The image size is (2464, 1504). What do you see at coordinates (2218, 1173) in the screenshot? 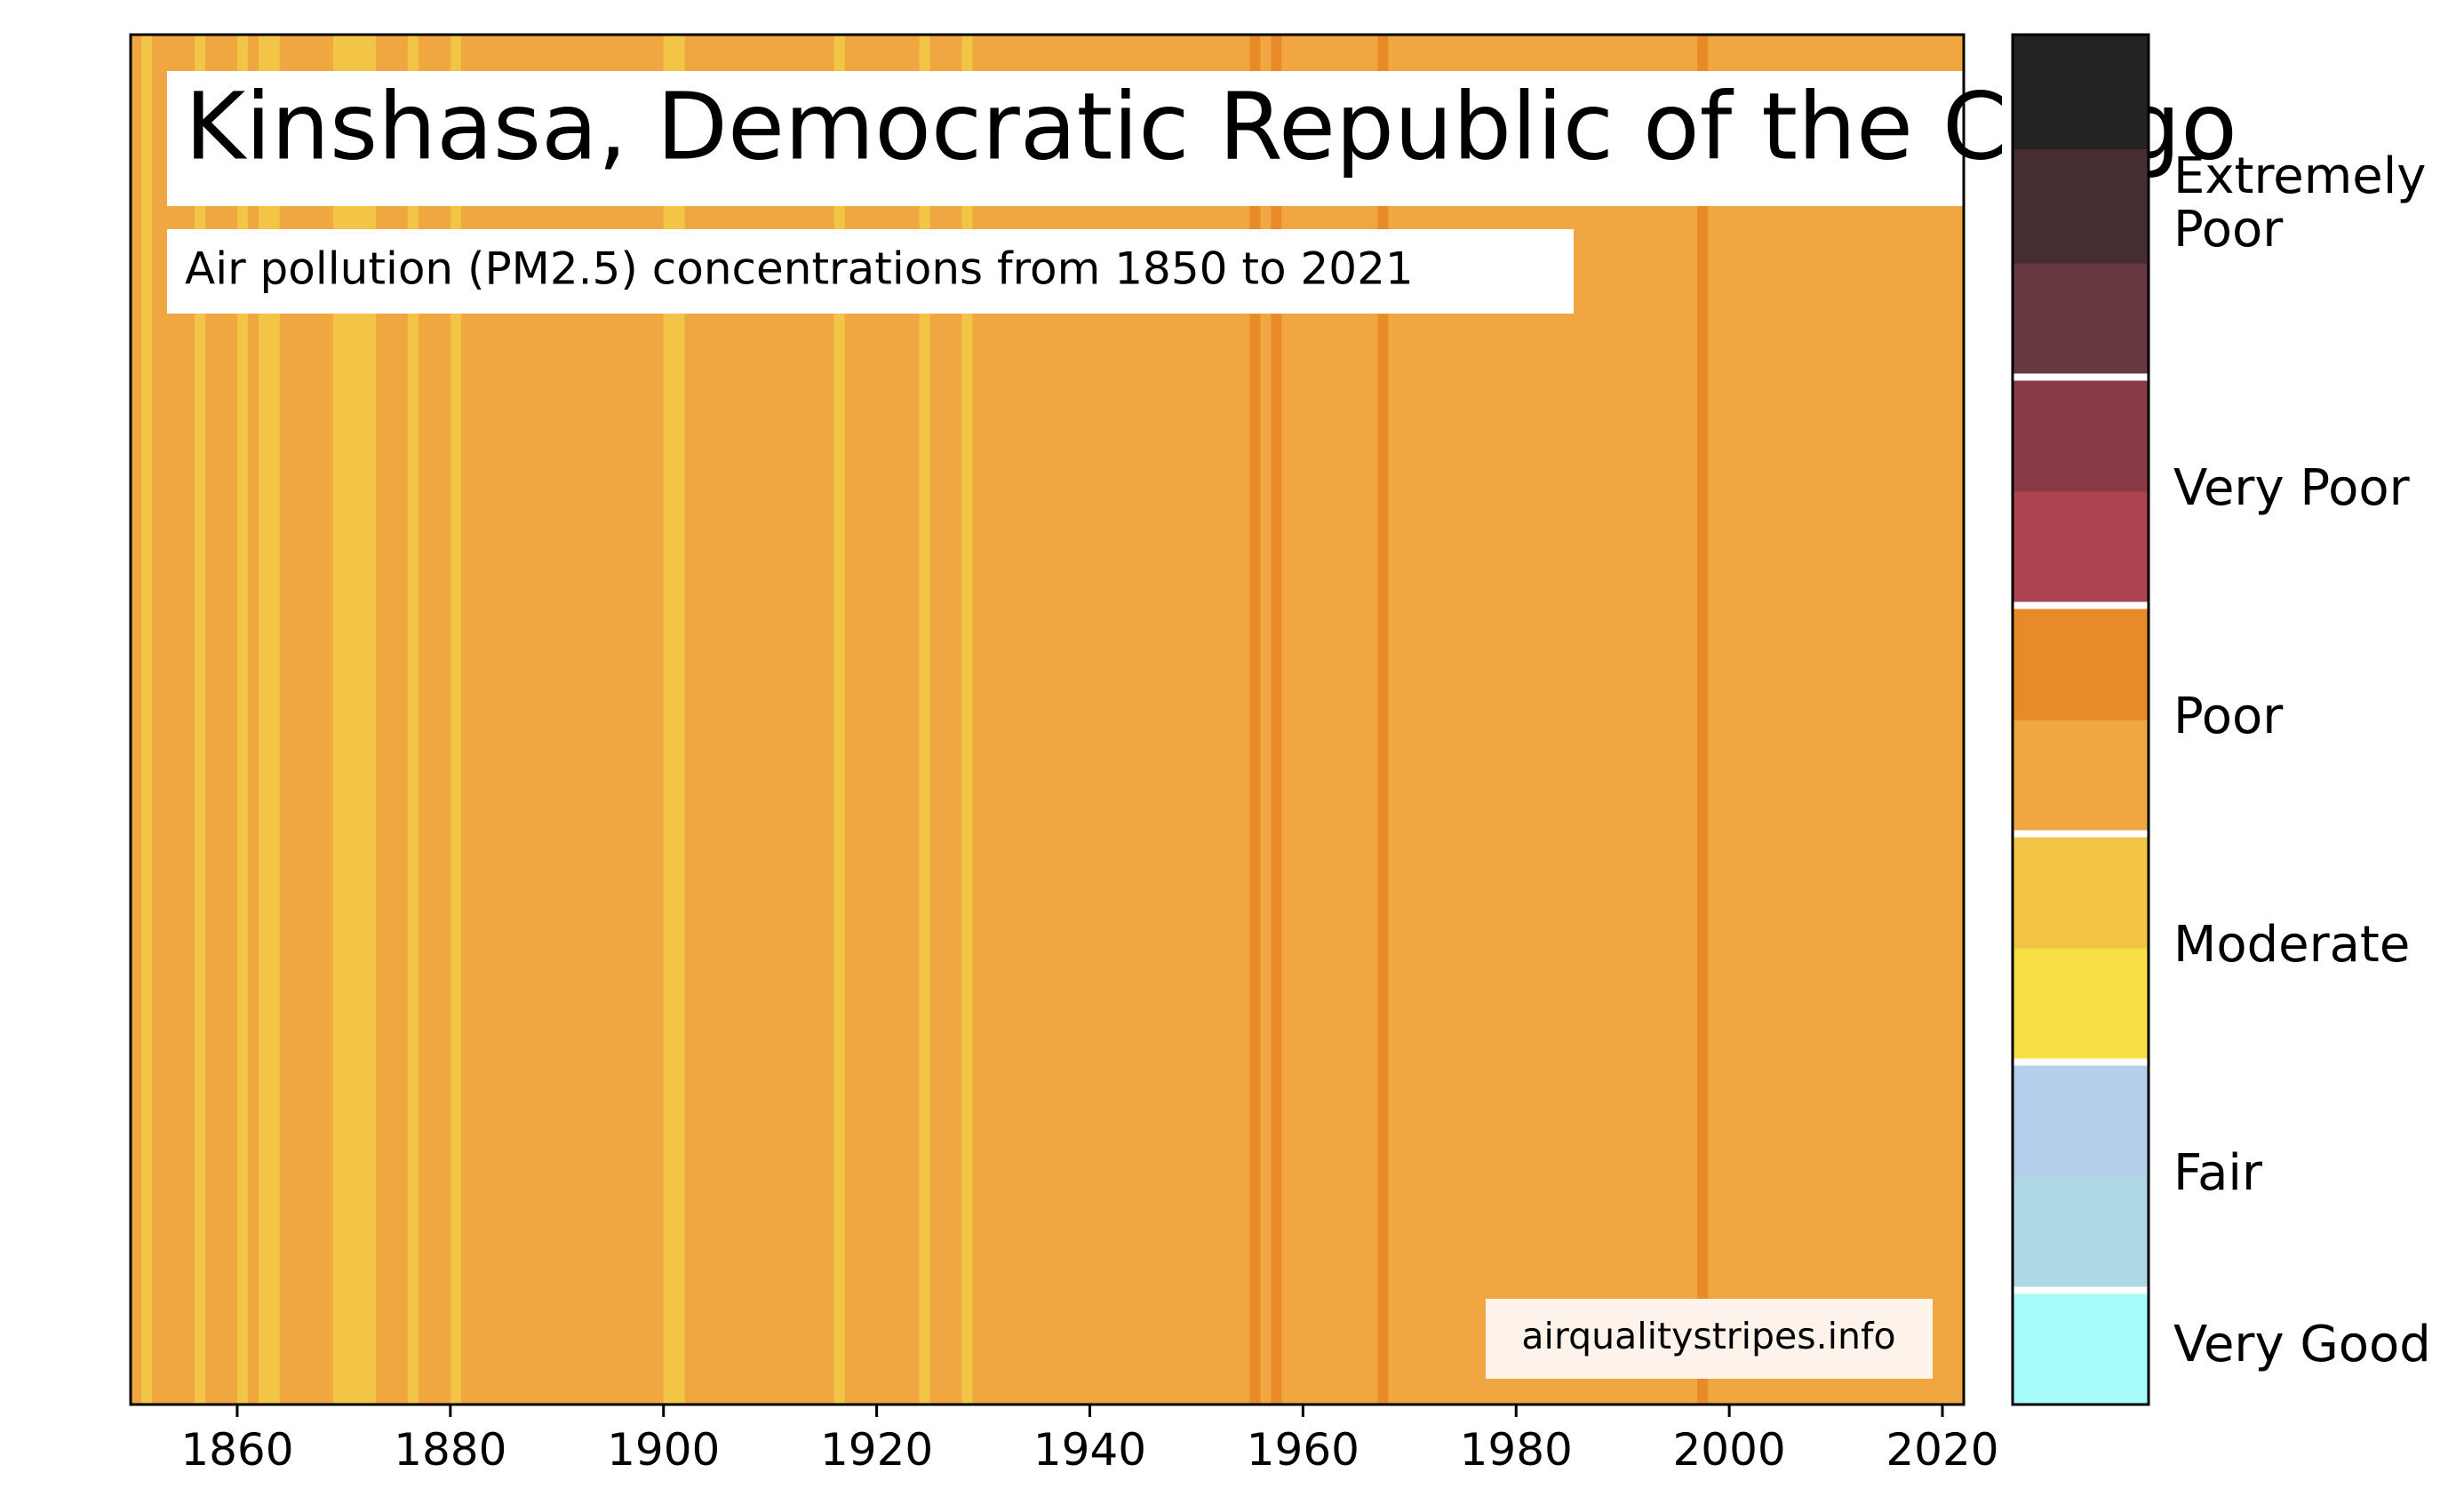
I see `legend-label: Fair` at bounding box center [2218, 1173].